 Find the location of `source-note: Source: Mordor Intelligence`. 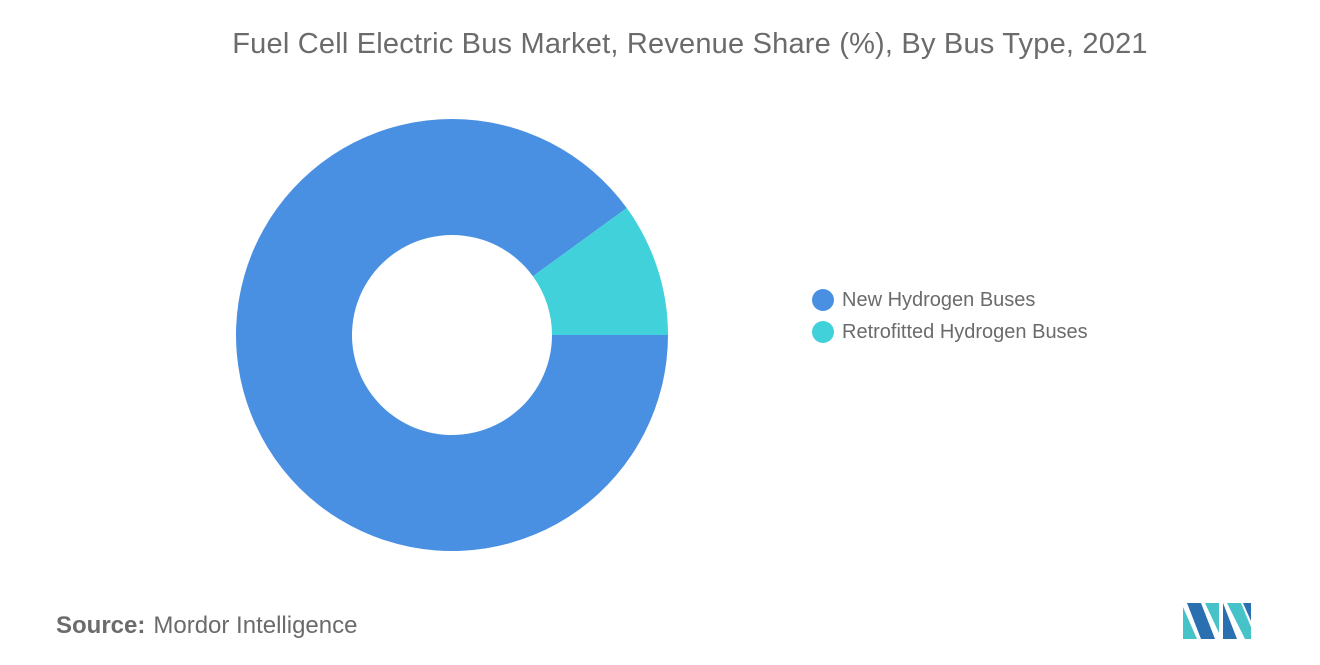

source-note: Source: Mordor Intelligence is located at coordinates (206, 626).